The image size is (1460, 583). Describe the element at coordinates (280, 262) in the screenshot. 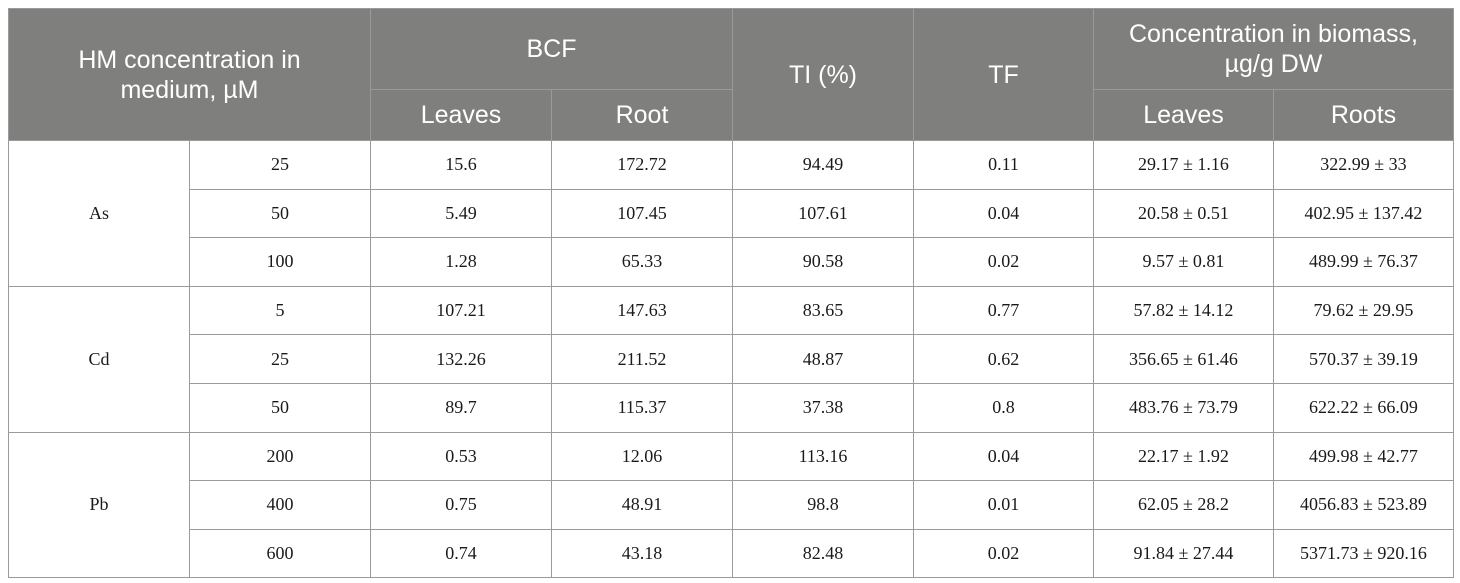

I see `concentration-cell: 100` at that location.